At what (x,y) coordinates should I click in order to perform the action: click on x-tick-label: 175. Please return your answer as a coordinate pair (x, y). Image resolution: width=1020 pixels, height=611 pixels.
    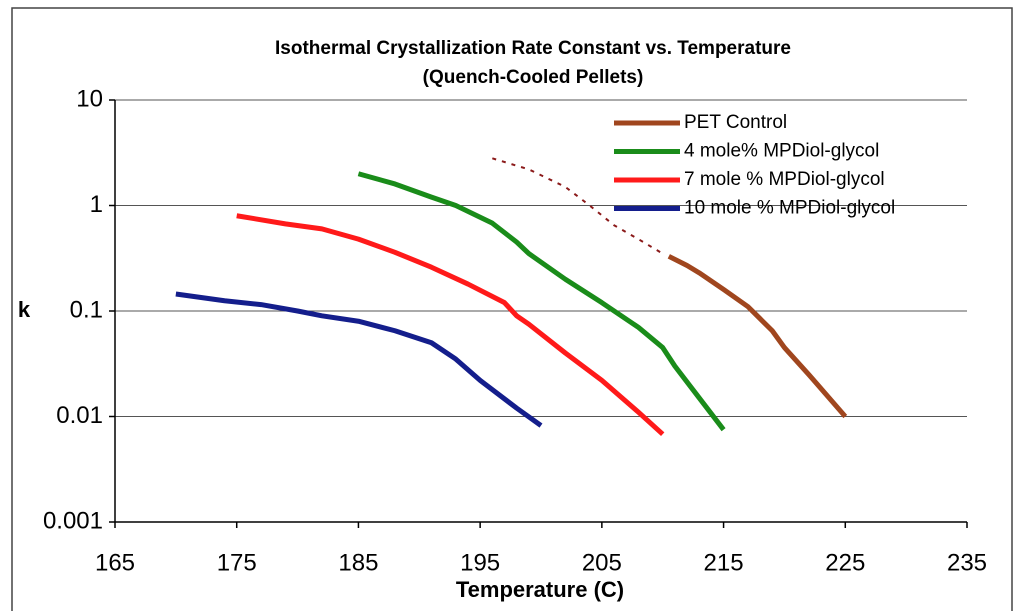
    Looking at the image, I should click on (237, 562).